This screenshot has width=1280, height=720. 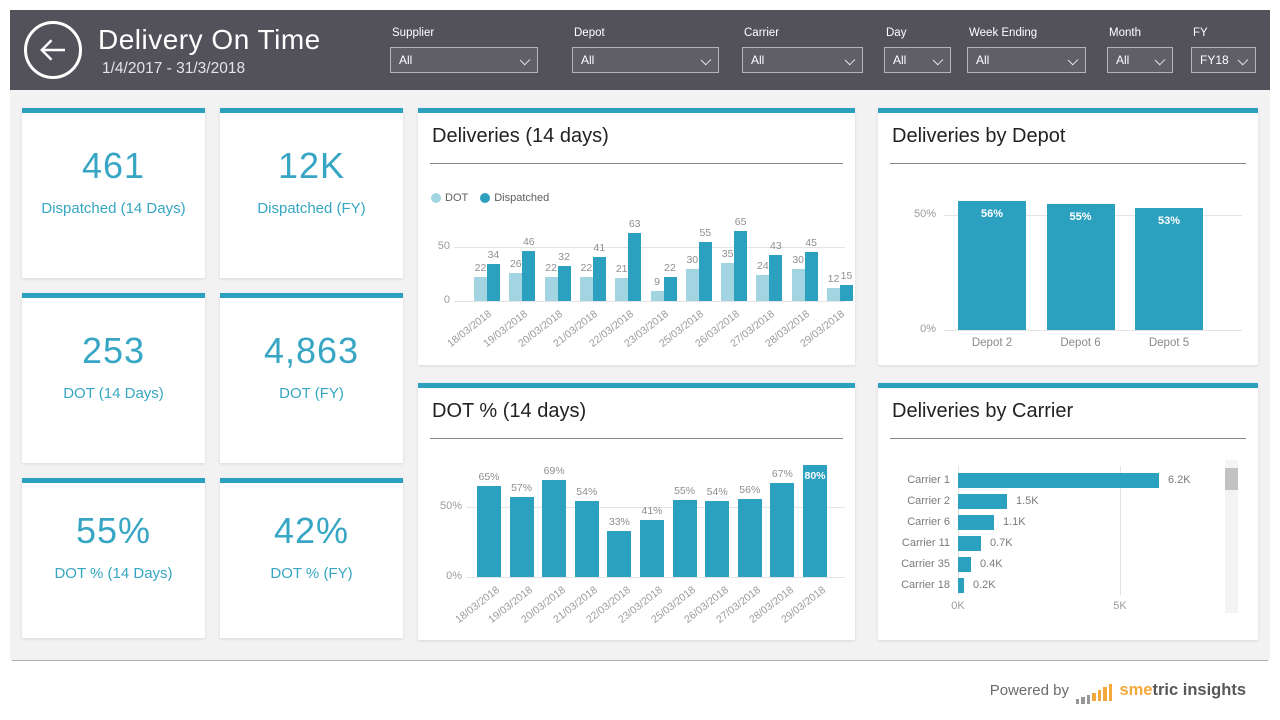 I want to click on bar-value-label: 67%, so click(x=782, y=474).